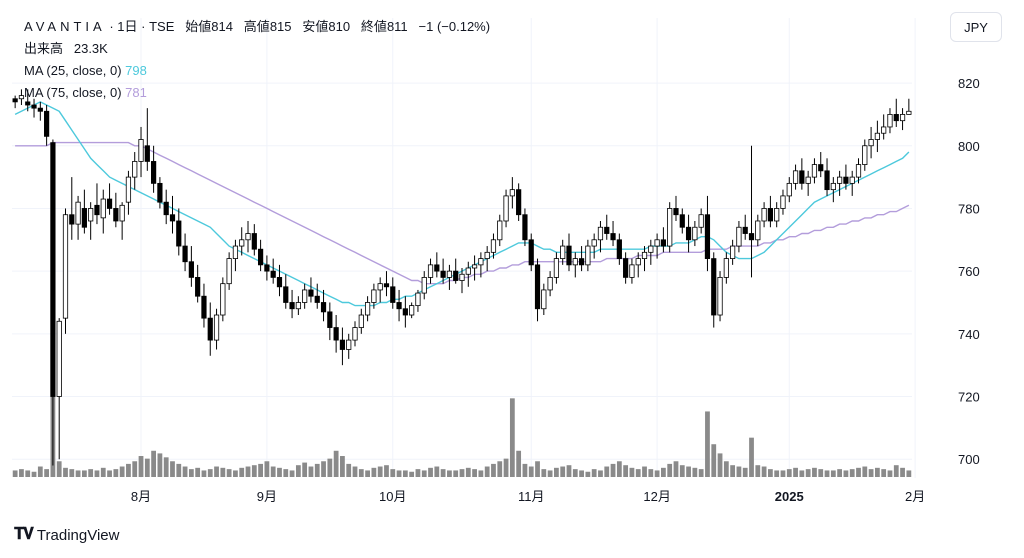 The image size is (1024, 558). What do you see at coordinates (969, 208) in the screenshot?
I see `price-tick-label: 780` at bounding box center [969, 208].